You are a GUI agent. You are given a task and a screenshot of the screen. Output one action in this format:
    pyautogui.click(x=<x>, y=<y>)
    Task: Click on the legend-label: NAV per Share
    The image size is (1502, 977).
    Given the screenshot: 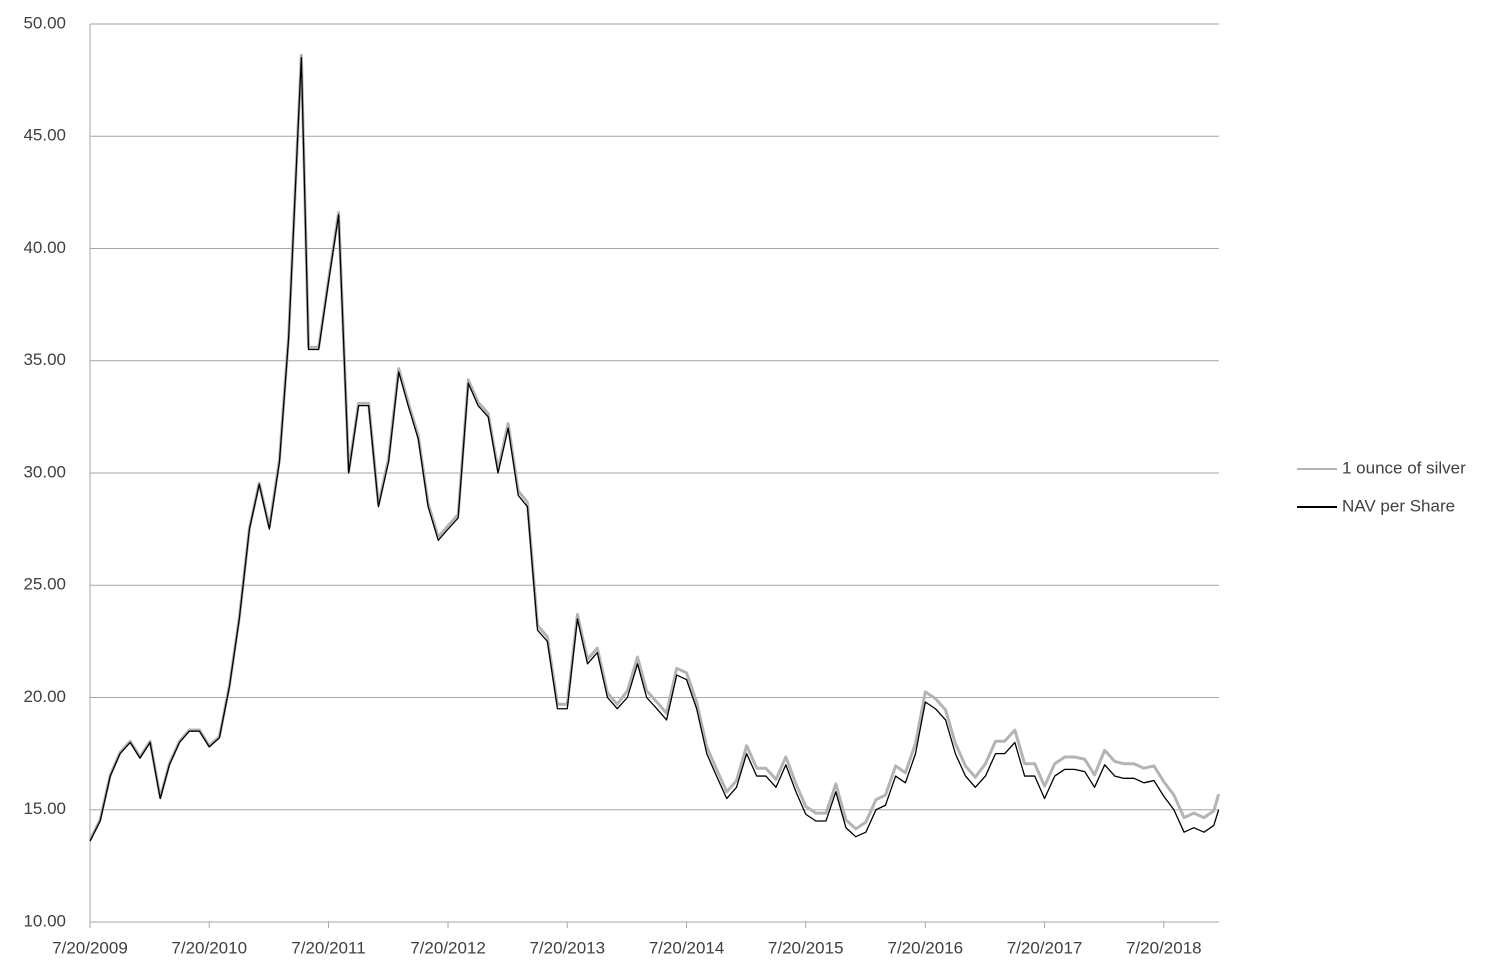 What is the action you would take?
    pyautogui.click(x=1398, y=505)
    